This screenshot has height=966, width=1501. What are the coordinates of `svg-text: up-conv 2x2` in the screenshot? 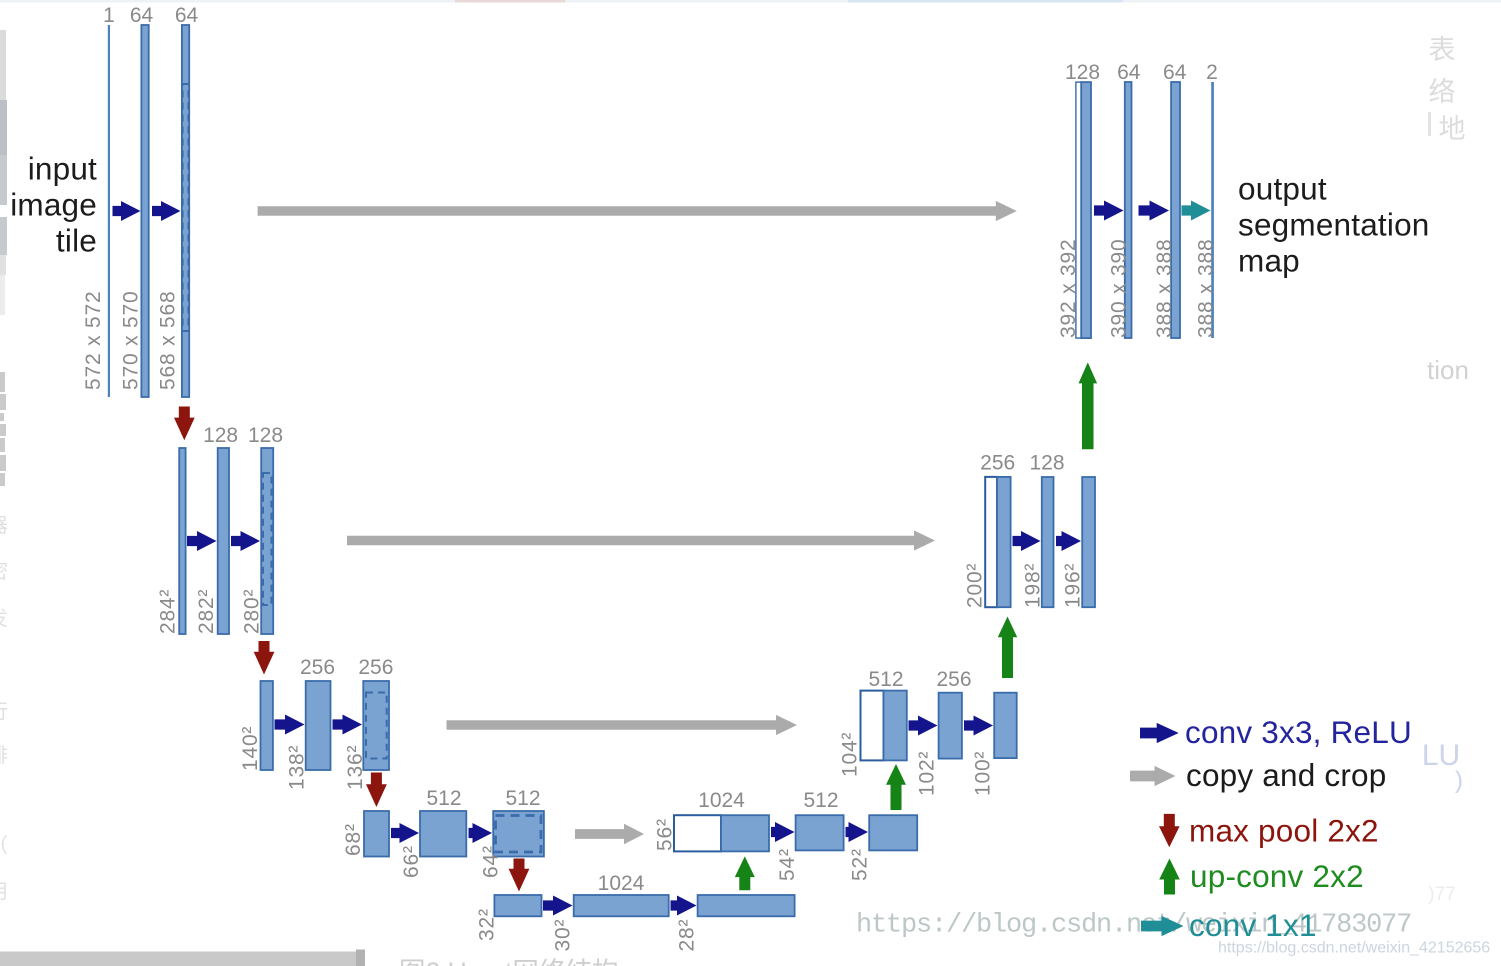 It's located at (1277, 876).